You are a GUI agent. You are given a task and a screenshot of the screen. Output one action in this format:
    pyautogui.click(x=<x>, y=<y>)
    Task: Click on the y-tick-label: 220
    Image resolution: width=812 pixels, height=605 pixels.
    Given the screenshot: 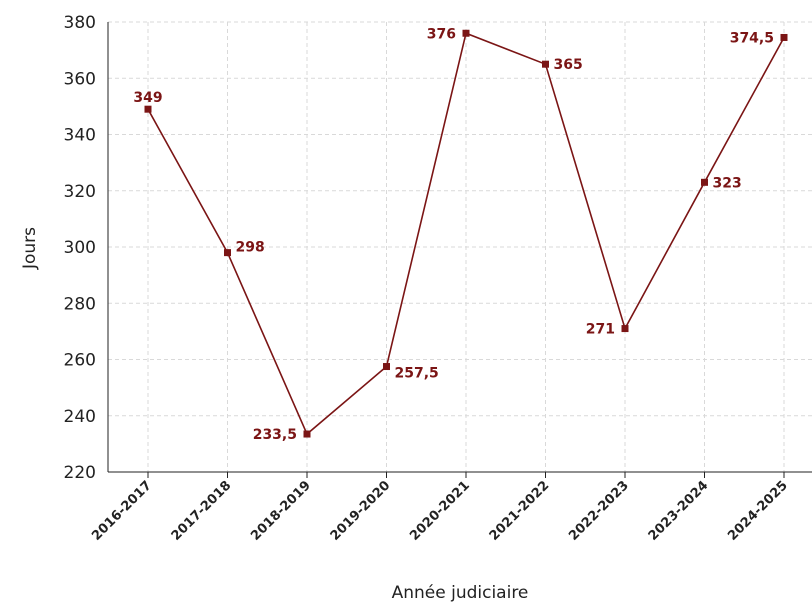 What is the action you would take?
    pyautogui.click(x=80, y=473)
    